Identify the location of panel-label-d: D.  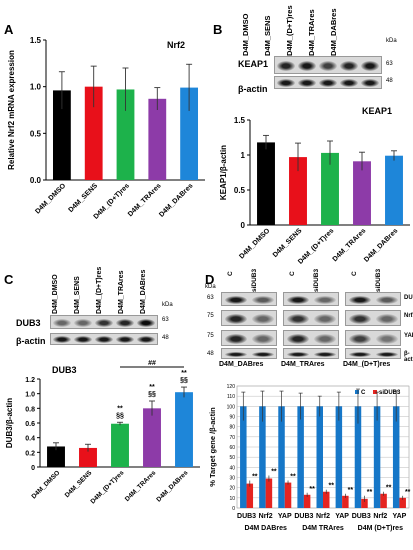
(210, 279).